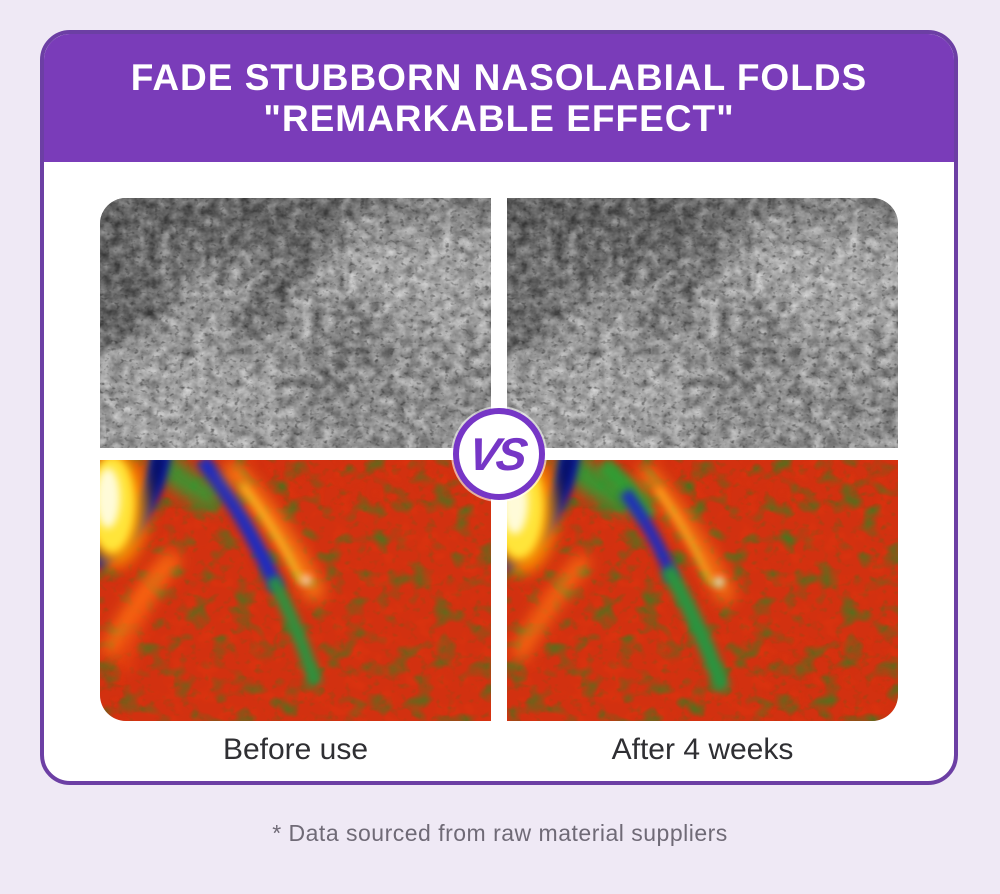  I want to click on before-thermal-scan-image, so click(295, 590).